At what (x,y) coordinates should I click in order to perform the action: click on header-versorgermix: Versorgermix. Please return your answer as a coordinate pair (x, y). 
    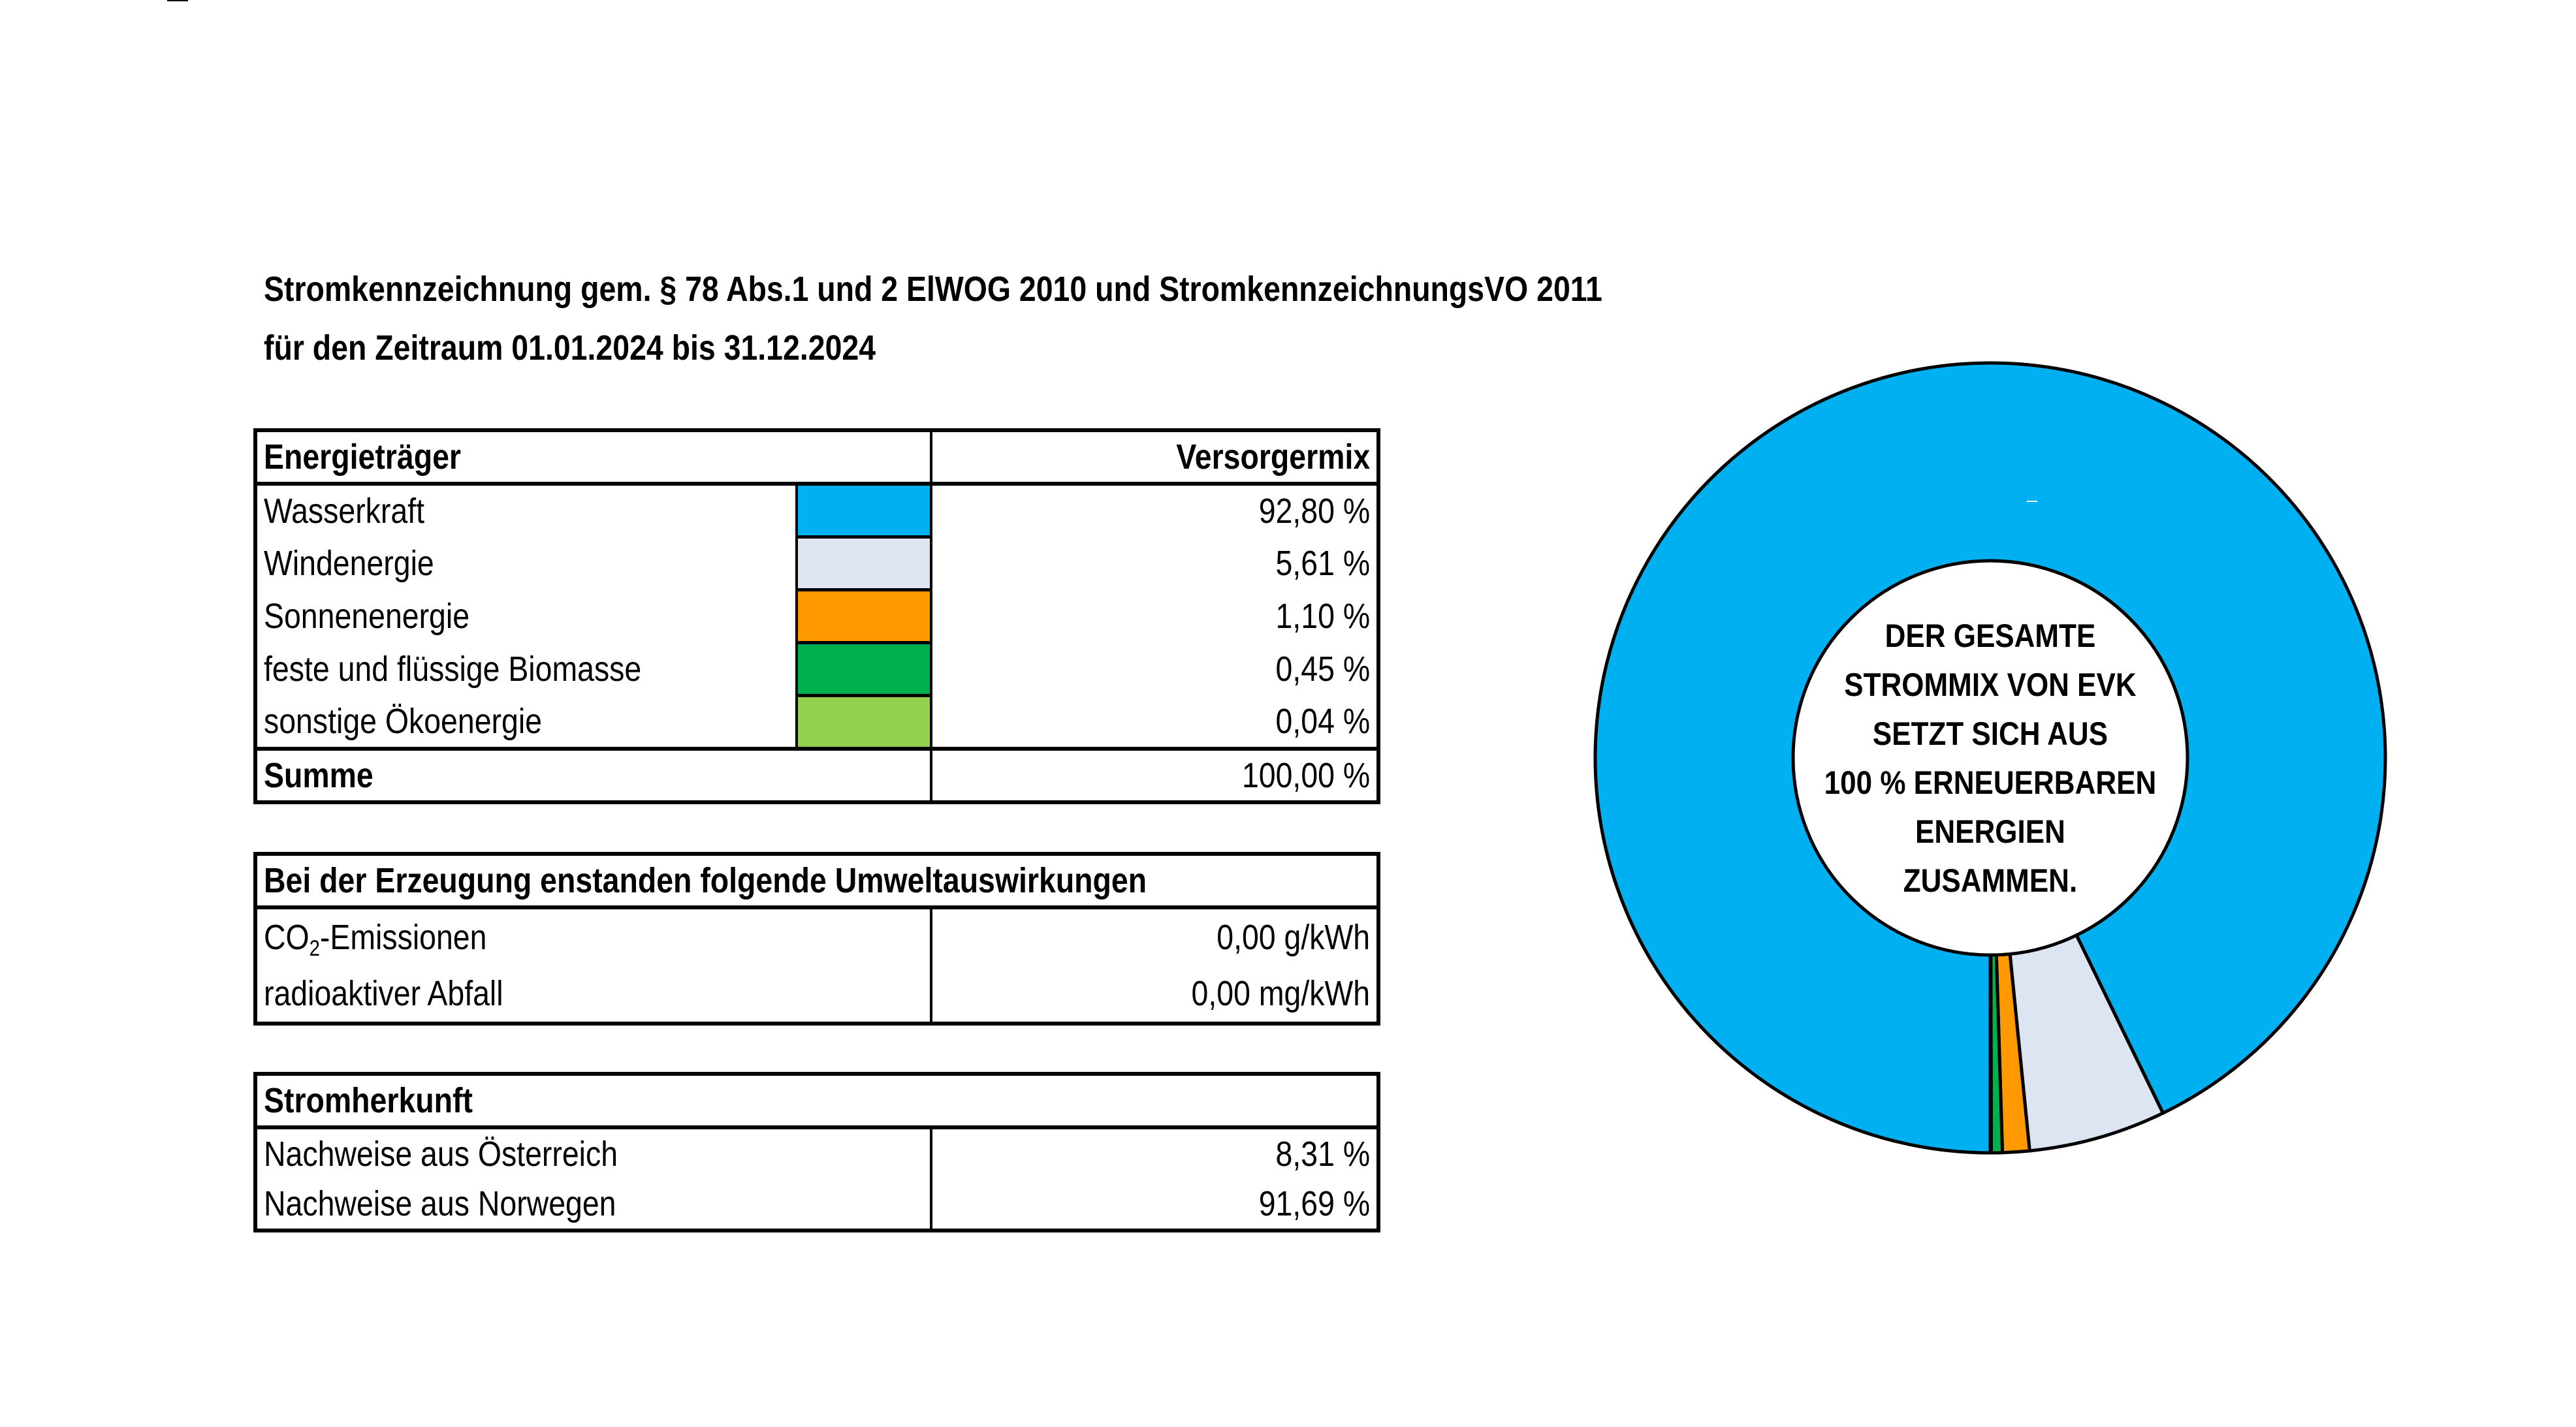
    Looking at the image, I should click on (1155, 458).